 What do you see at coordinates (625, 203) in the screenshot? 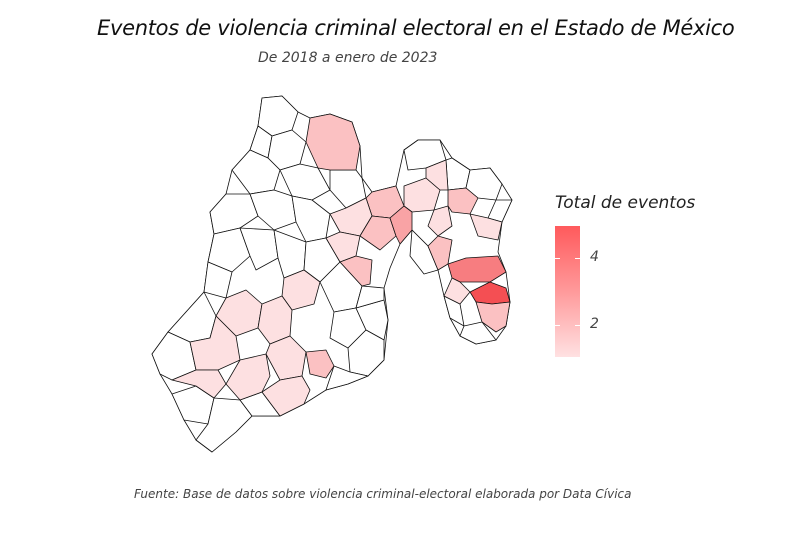
I see `legend-title: Total de eventos` at bounding box center [625, 203].